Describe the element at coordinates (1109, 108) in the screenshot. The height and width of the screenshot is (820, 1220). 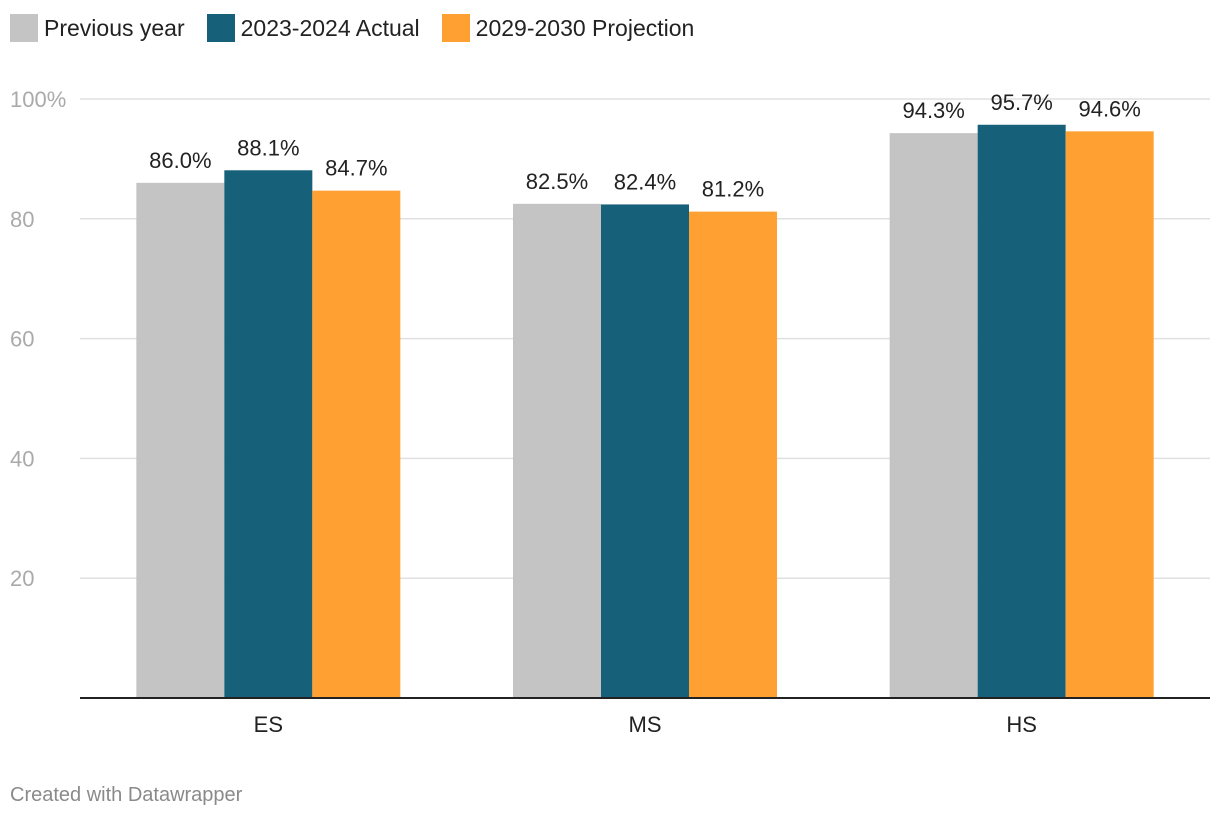
I see `data-label-hs-2029-2030-projection: 94.6%` at that location.